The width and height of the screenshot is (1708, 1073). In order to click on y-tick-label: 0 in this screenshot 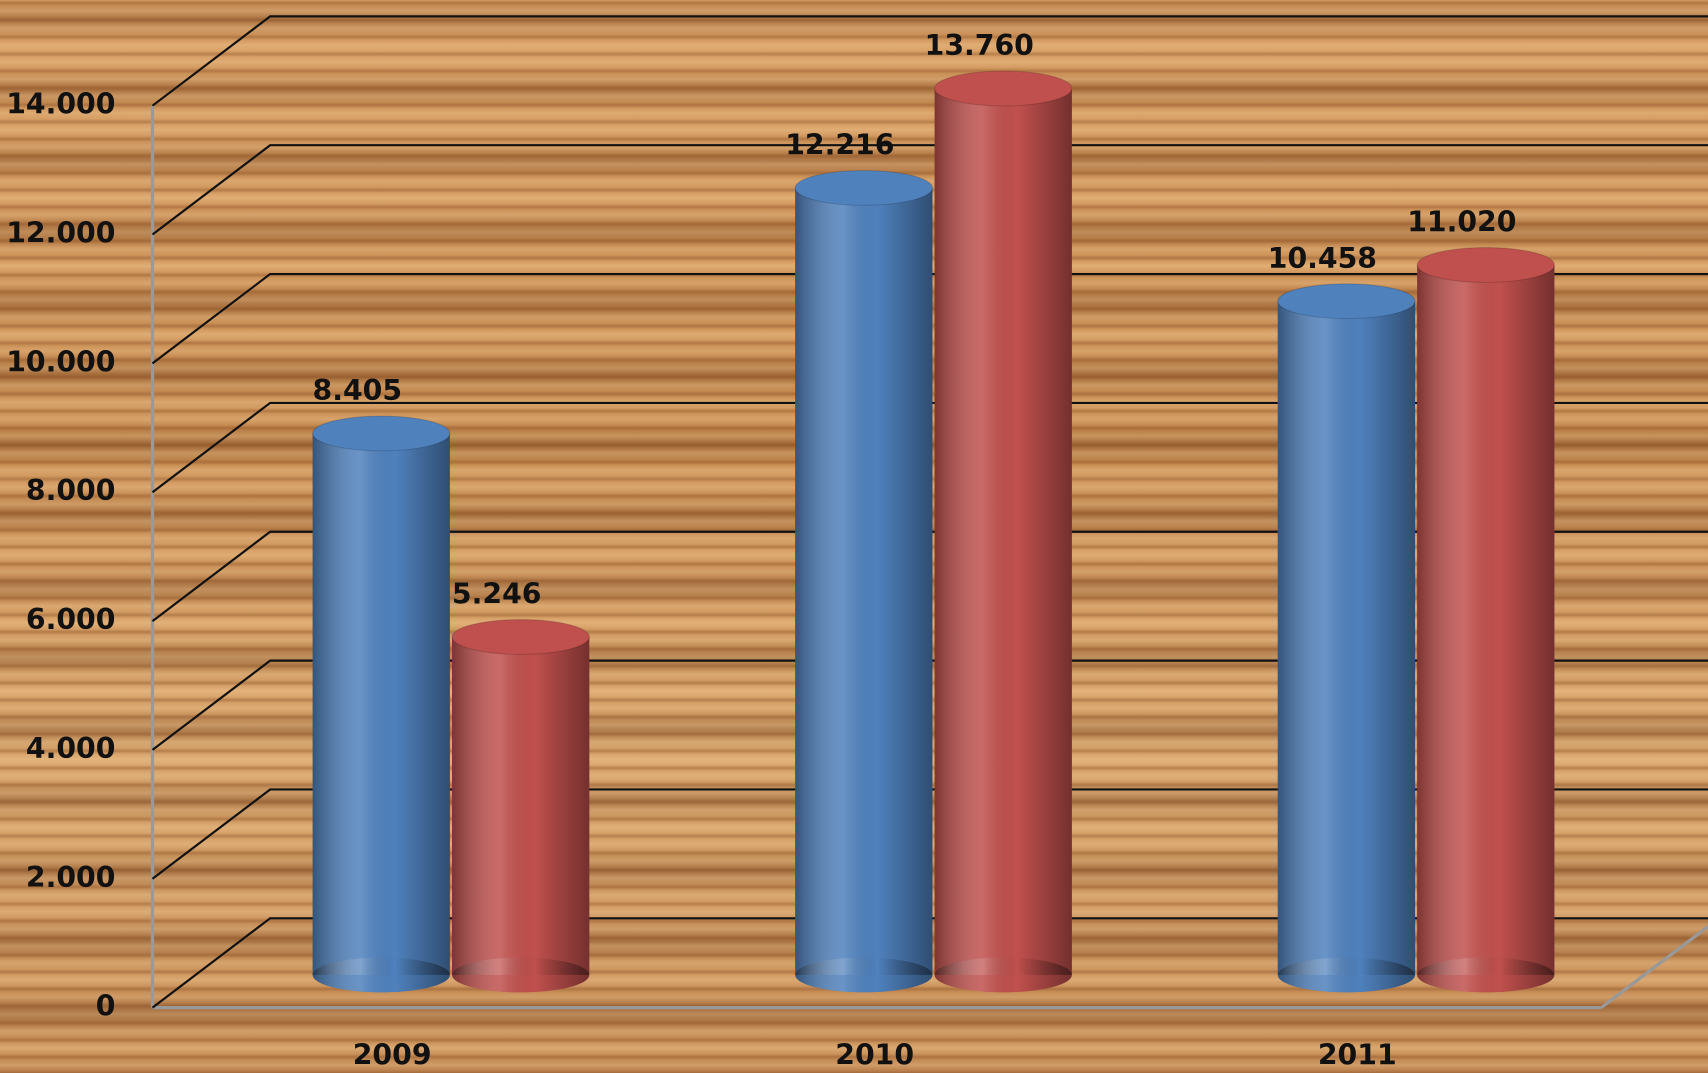, I will do `click(106, 1006)`.